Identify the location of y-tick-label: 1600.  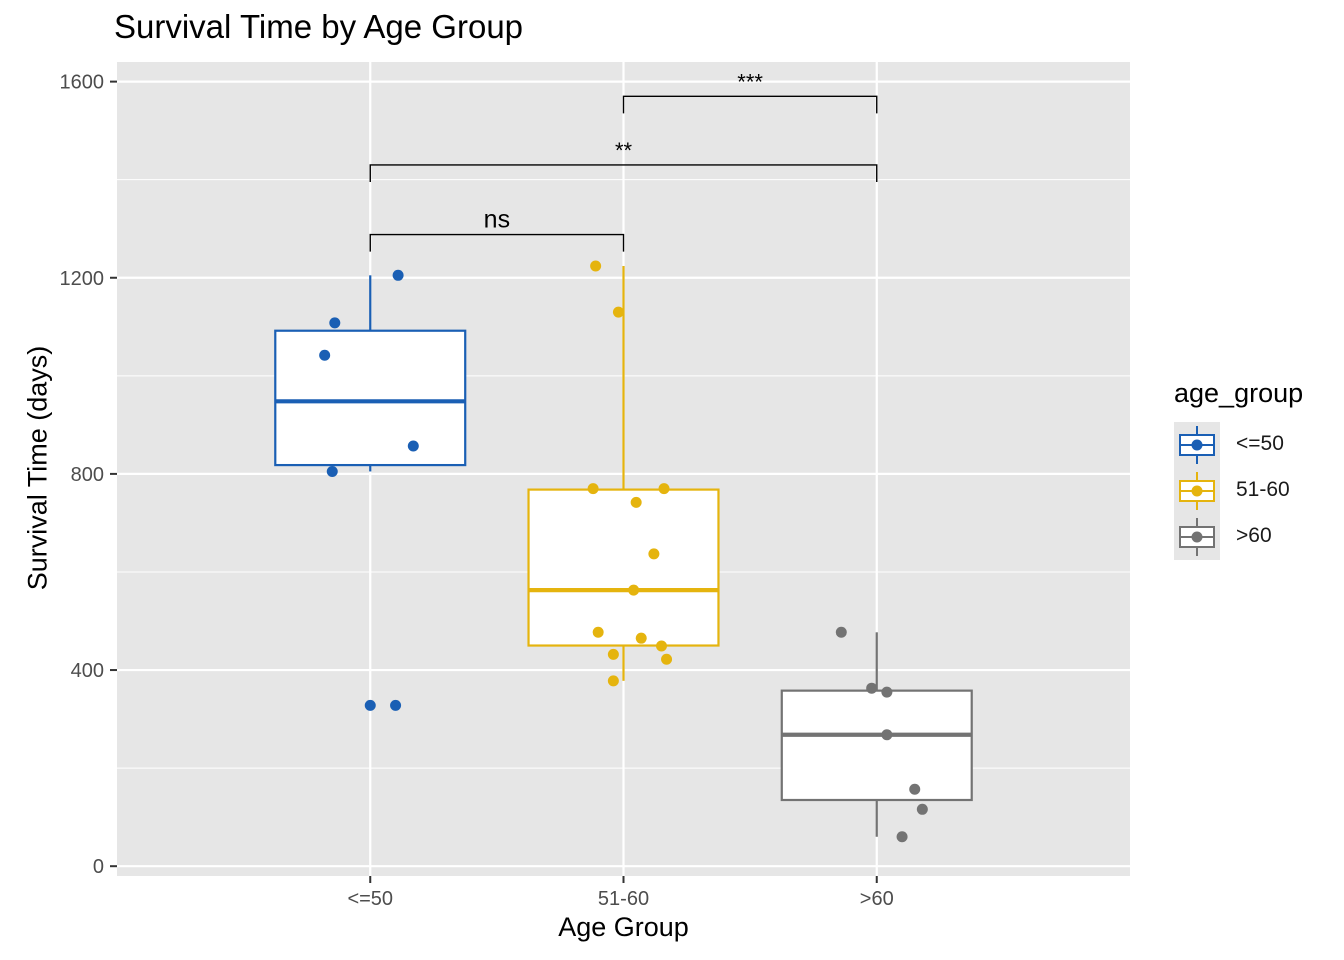
(82, 83).